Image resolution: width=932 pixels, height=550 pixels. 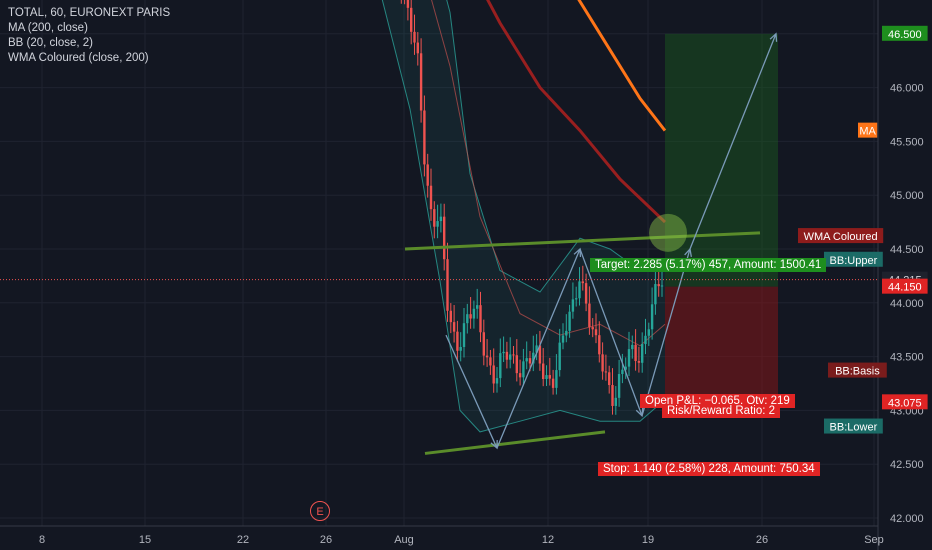 I want to click on indicator-tag-bb-lower-bg, so click(x=853, y=426).